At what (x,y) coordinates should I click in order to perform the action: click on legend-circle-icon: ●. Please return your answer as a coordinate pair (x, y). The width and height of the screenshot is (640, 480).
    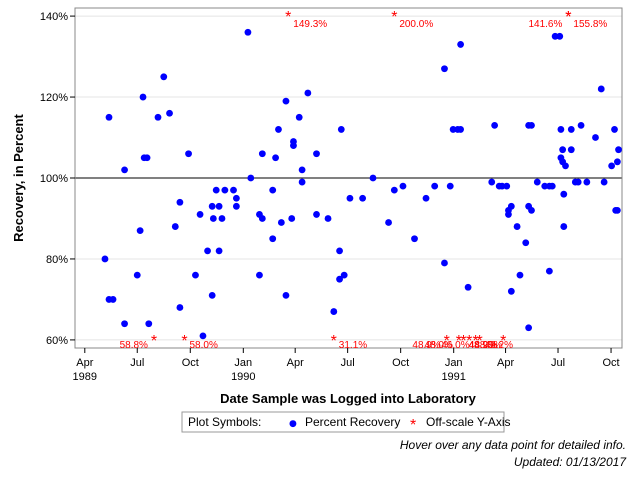
    Looking at the image, I should click on (293, 424).